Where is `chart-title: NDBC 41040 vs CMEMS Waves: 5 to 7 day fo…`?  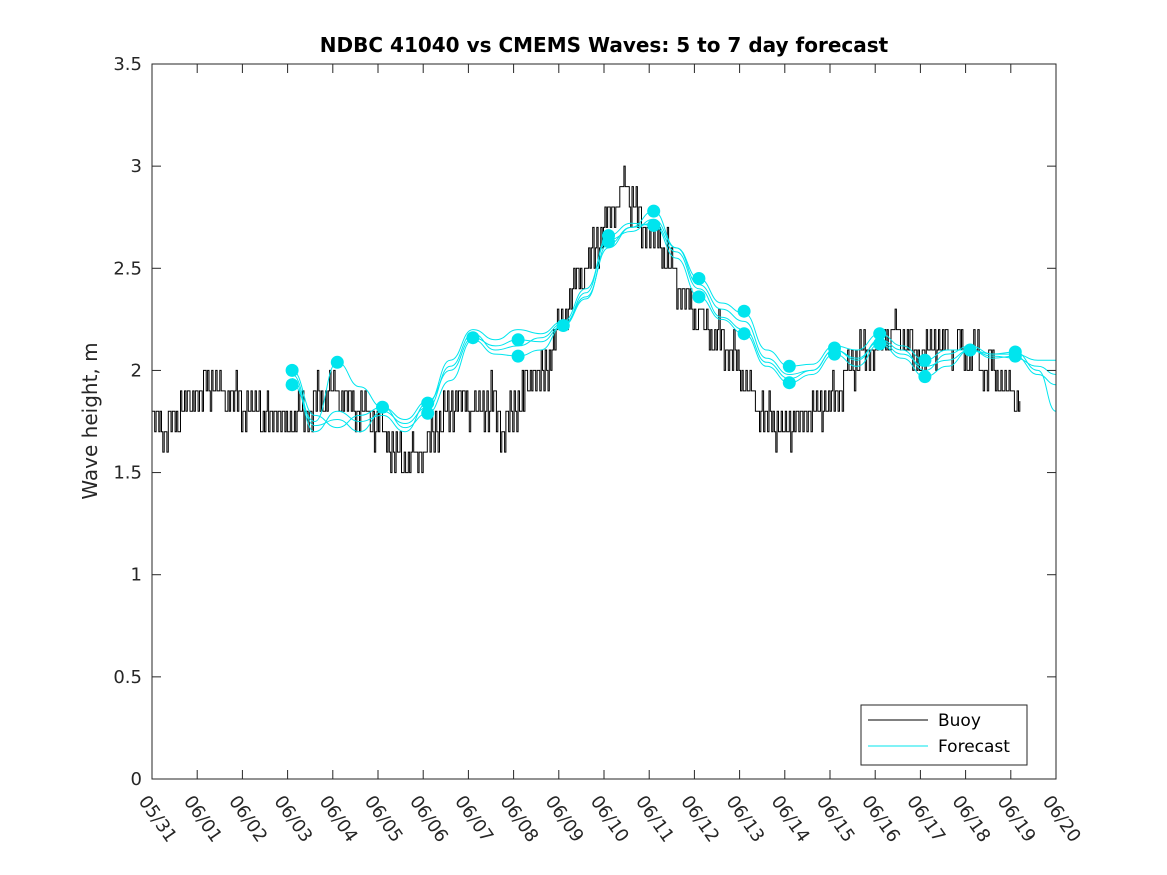 chart-title: NDBC 41040 vs CMEMS Waves: 5 to 7 day fo… is located at coordinates (604, 45).